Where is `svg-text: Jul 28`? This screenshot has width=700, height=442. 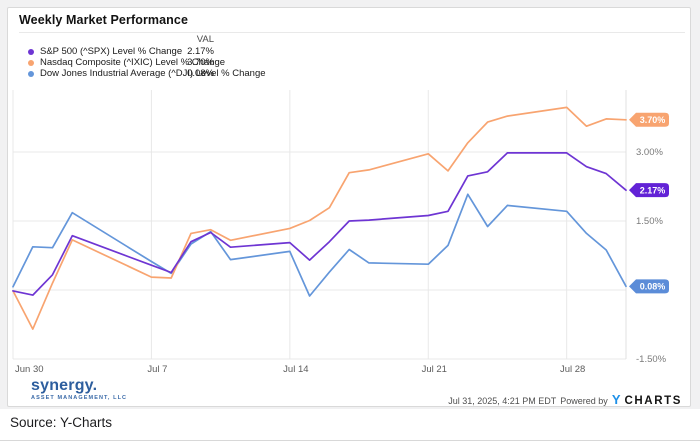 svg-text: Jul 28 is located at coordinates (572, 369).